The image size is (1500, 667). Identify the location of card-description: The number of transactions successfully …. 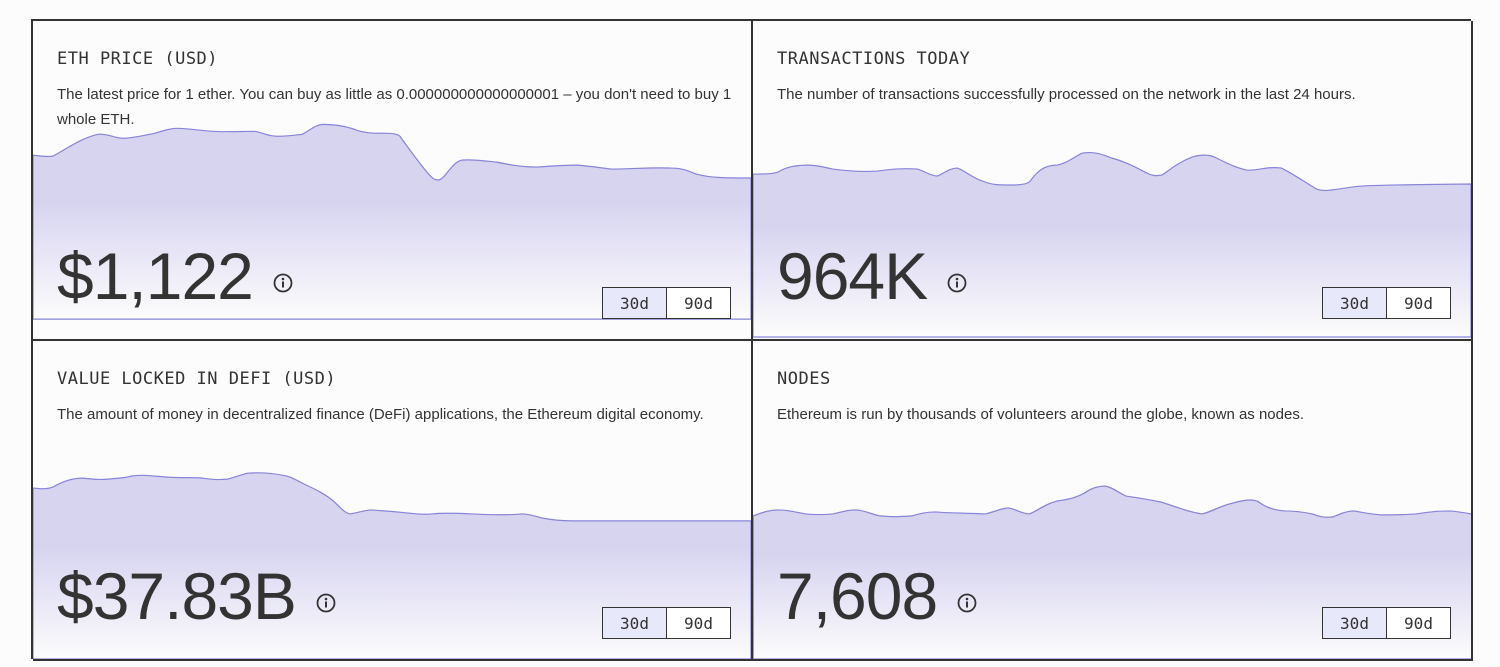
(1066, 94).